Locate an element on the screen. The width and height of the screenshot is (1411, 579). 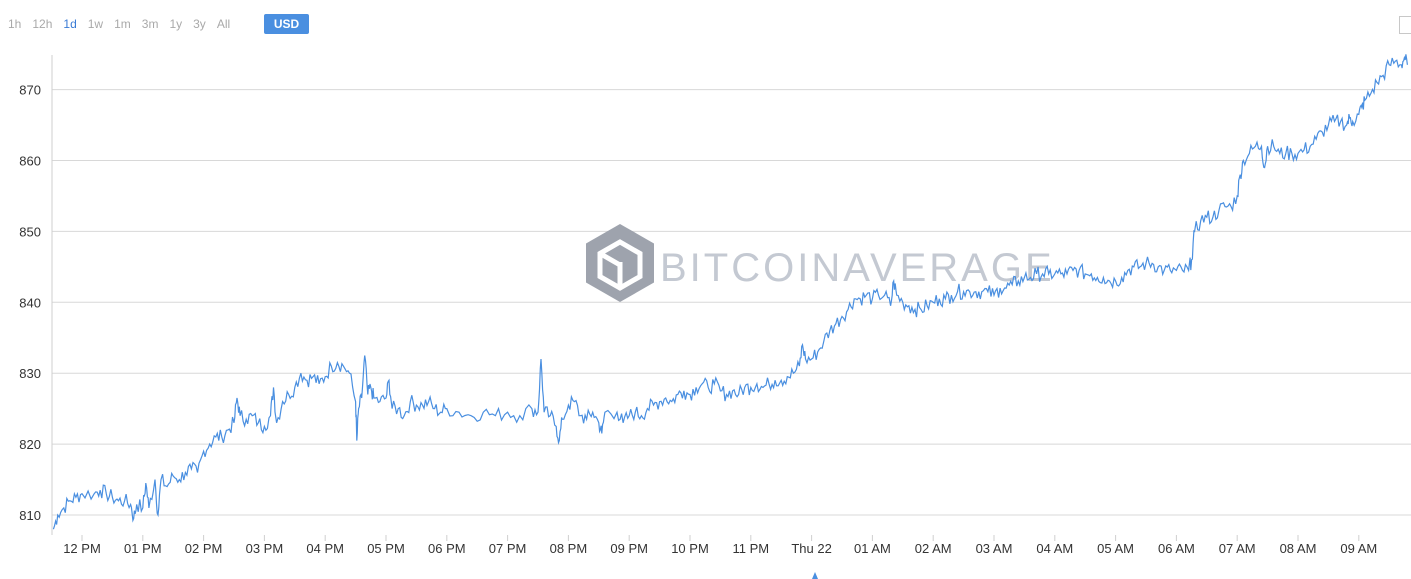
range-all: All is located at coordinates (223, 24).